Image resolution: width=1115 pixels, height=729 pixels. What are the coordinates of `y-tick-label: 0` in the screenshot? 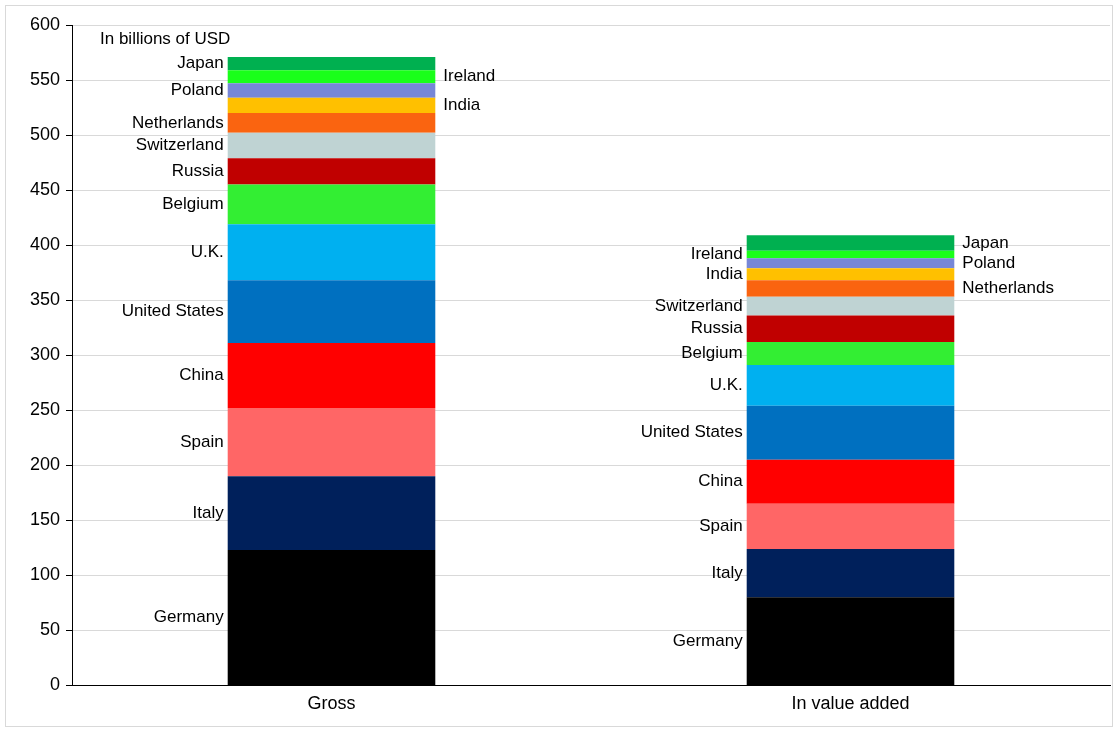 It's located at (54, 684).